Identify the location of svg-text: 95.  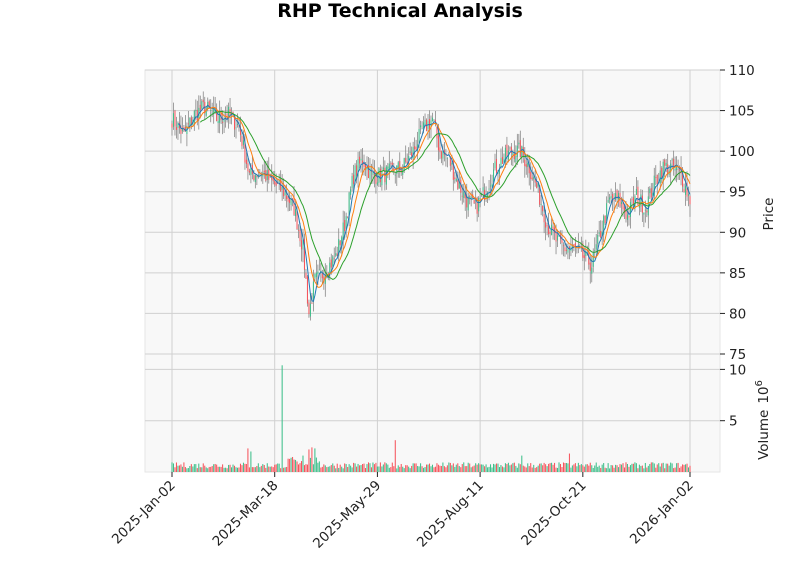
(737, 193).